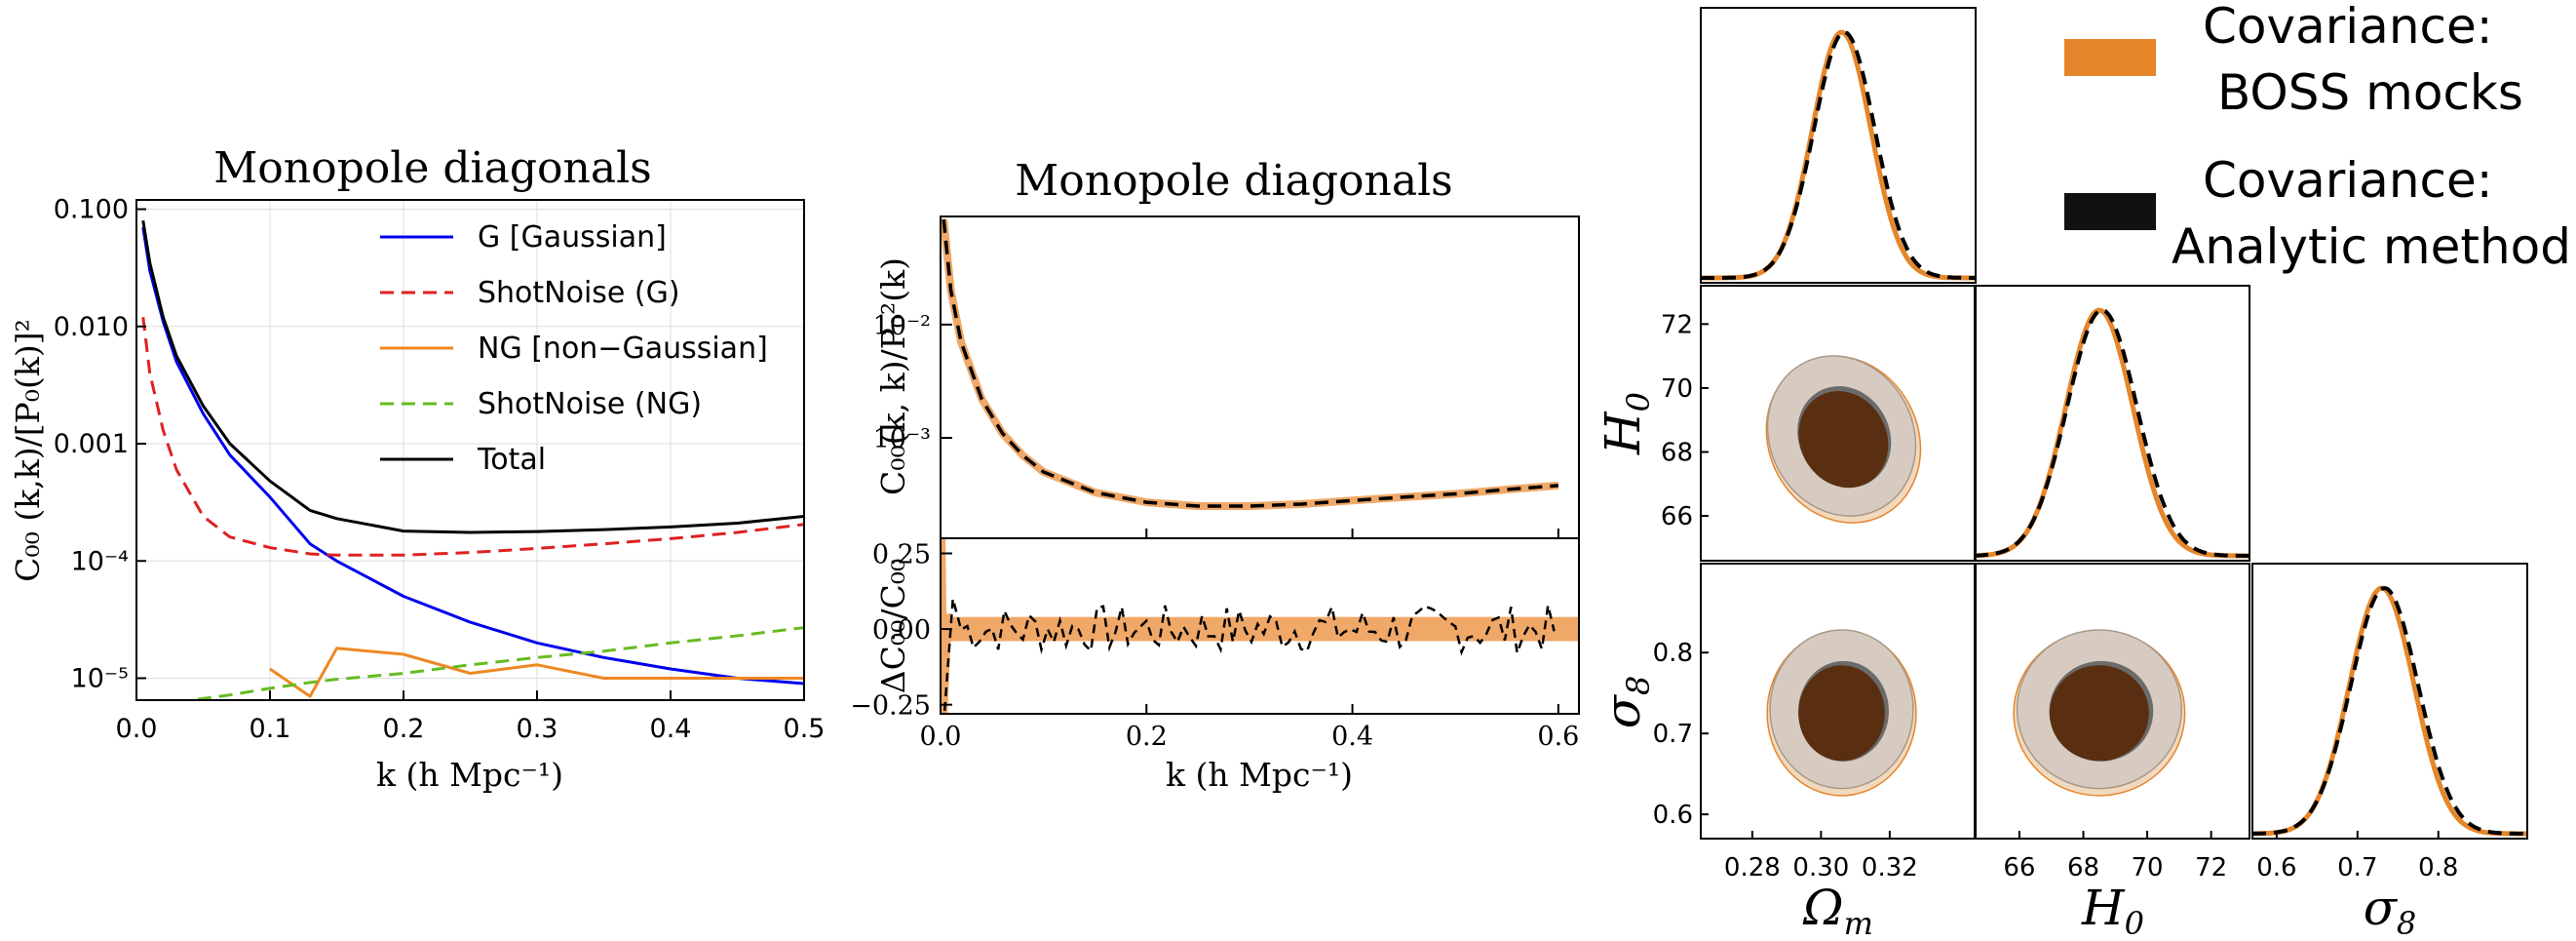 This screenshot has width=2576, height=941. I want to click on axis-symbol: Ω, so click(1822, 908).